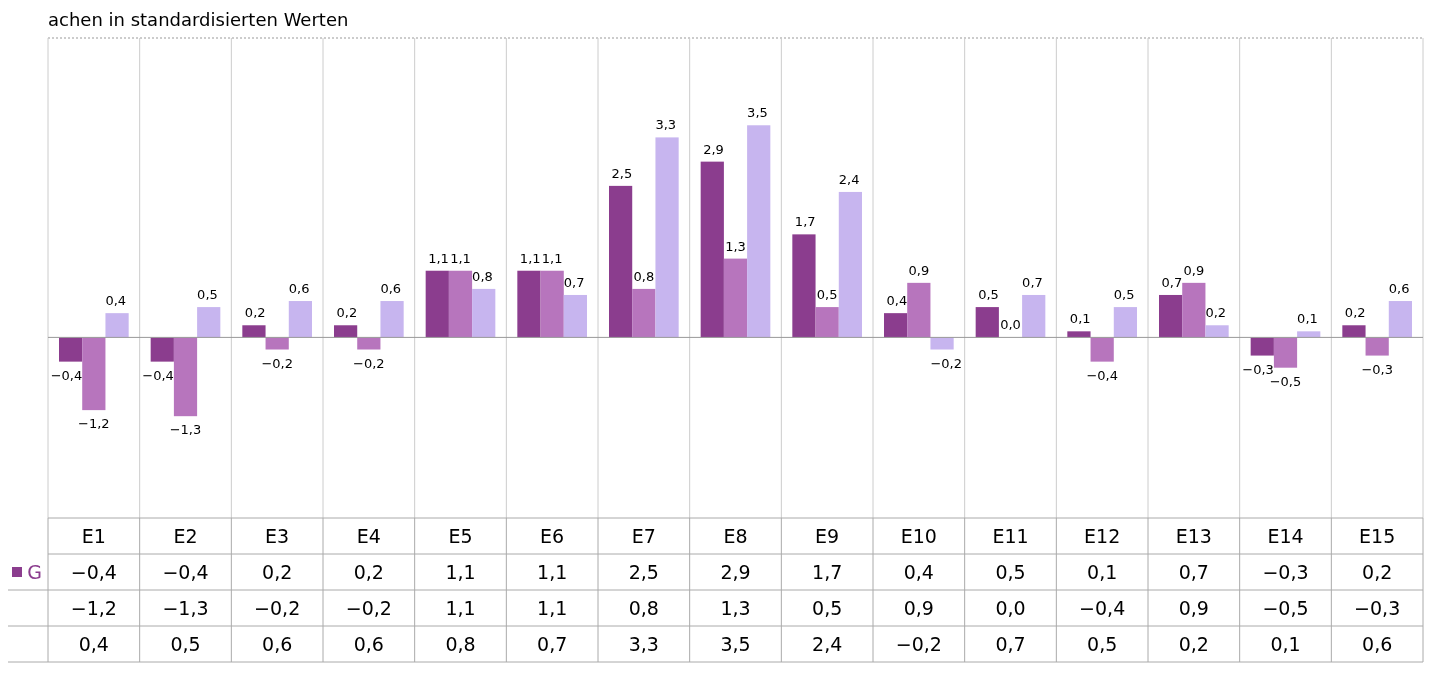 This screenshot has width=1434, height=675. What do you see at coordinates (185, 430) in the screenshot?
I see `text: −1,3` at bounding box center [185, 430].